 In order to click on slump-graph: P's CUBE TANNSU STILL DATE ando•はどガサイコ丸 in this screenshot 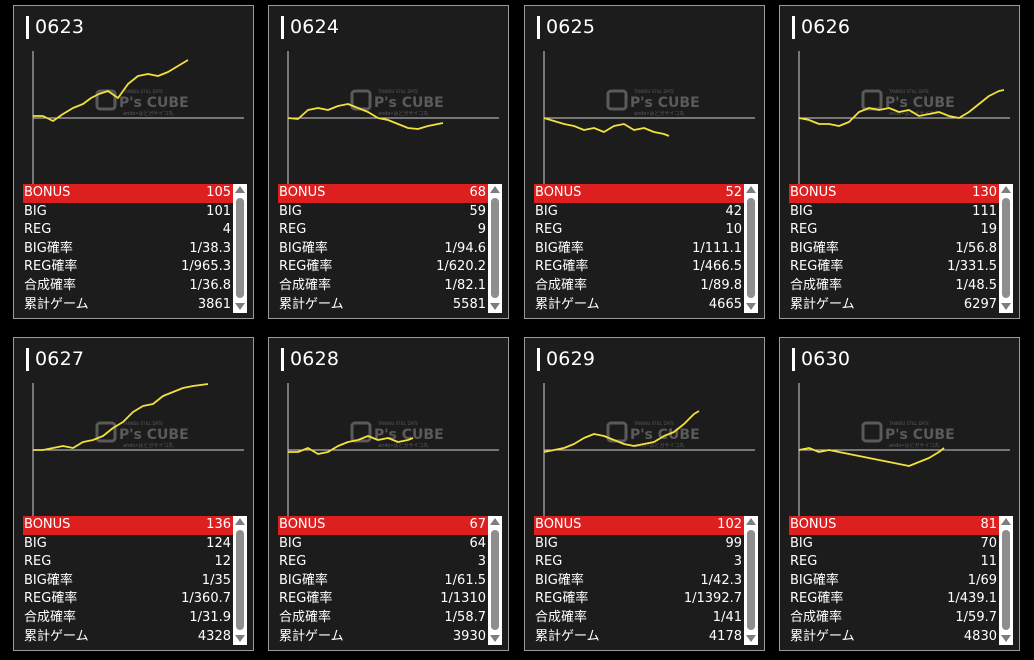, I will do `click(389, 447)`.